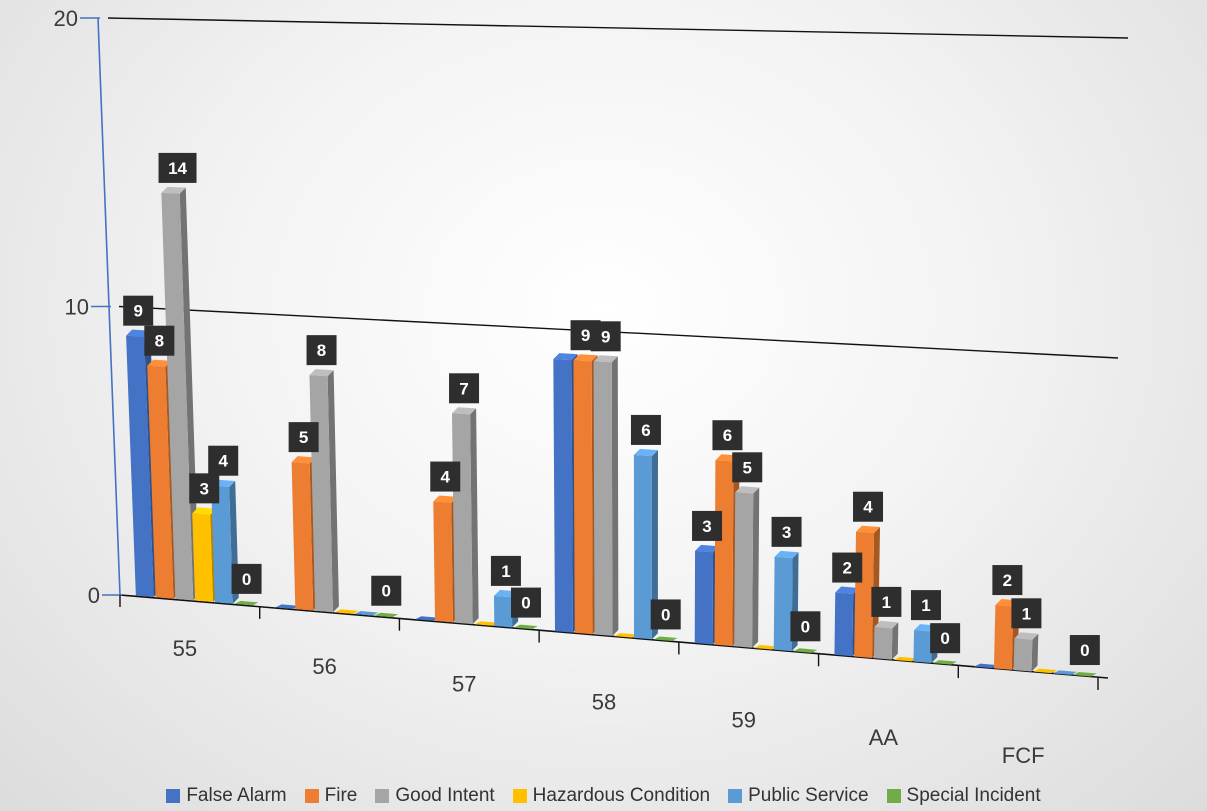 The height and width of the screenshot is (811, 1207). I want to click on data-label-text: 7, so click(463, 388).